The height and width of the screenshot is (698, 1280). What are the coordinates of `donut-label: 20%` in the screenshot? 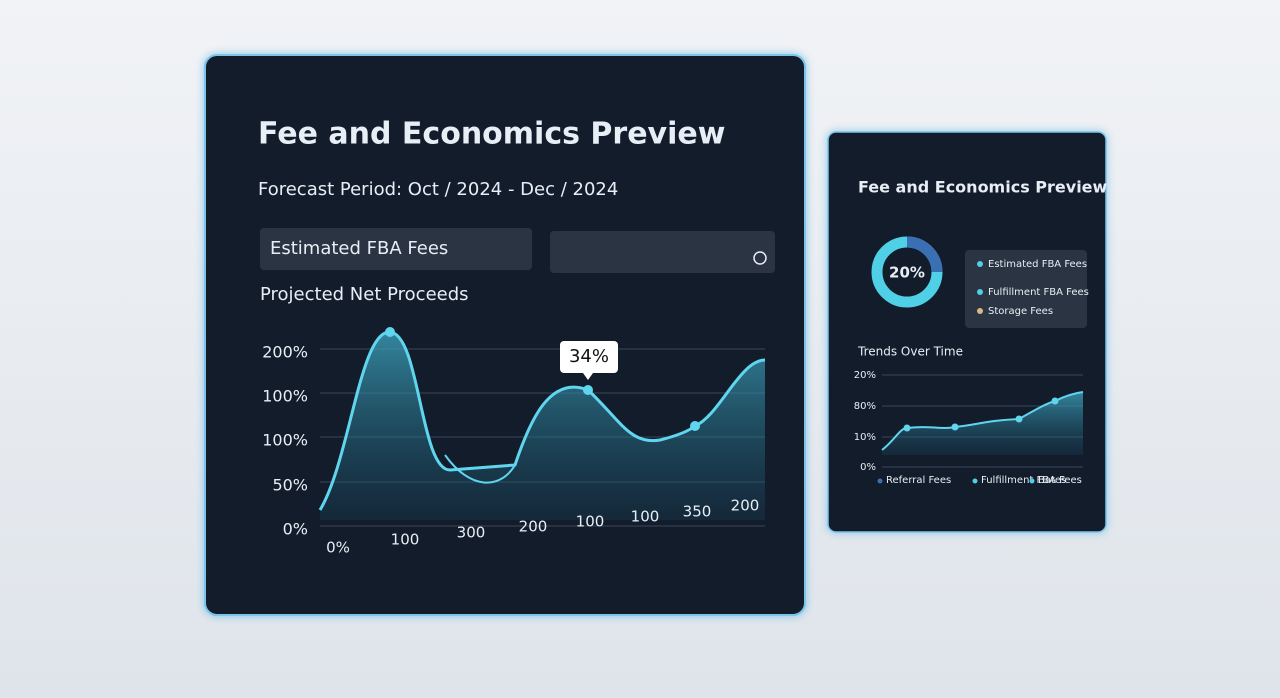 It's located at (907, 273).